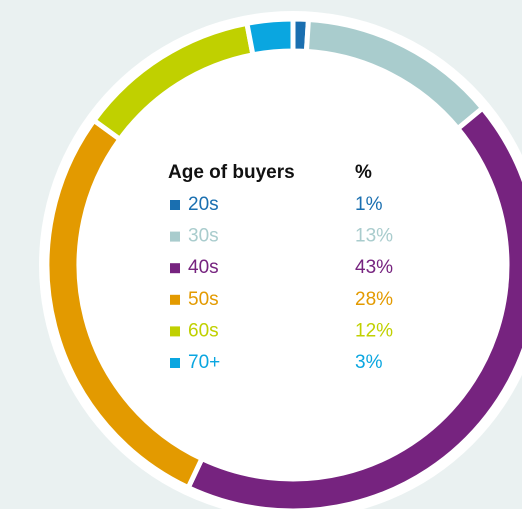  What do you see at coordinates (374, 299) in the screenshot?
I see `value-label: 28%` at bounding box center [374, 299].